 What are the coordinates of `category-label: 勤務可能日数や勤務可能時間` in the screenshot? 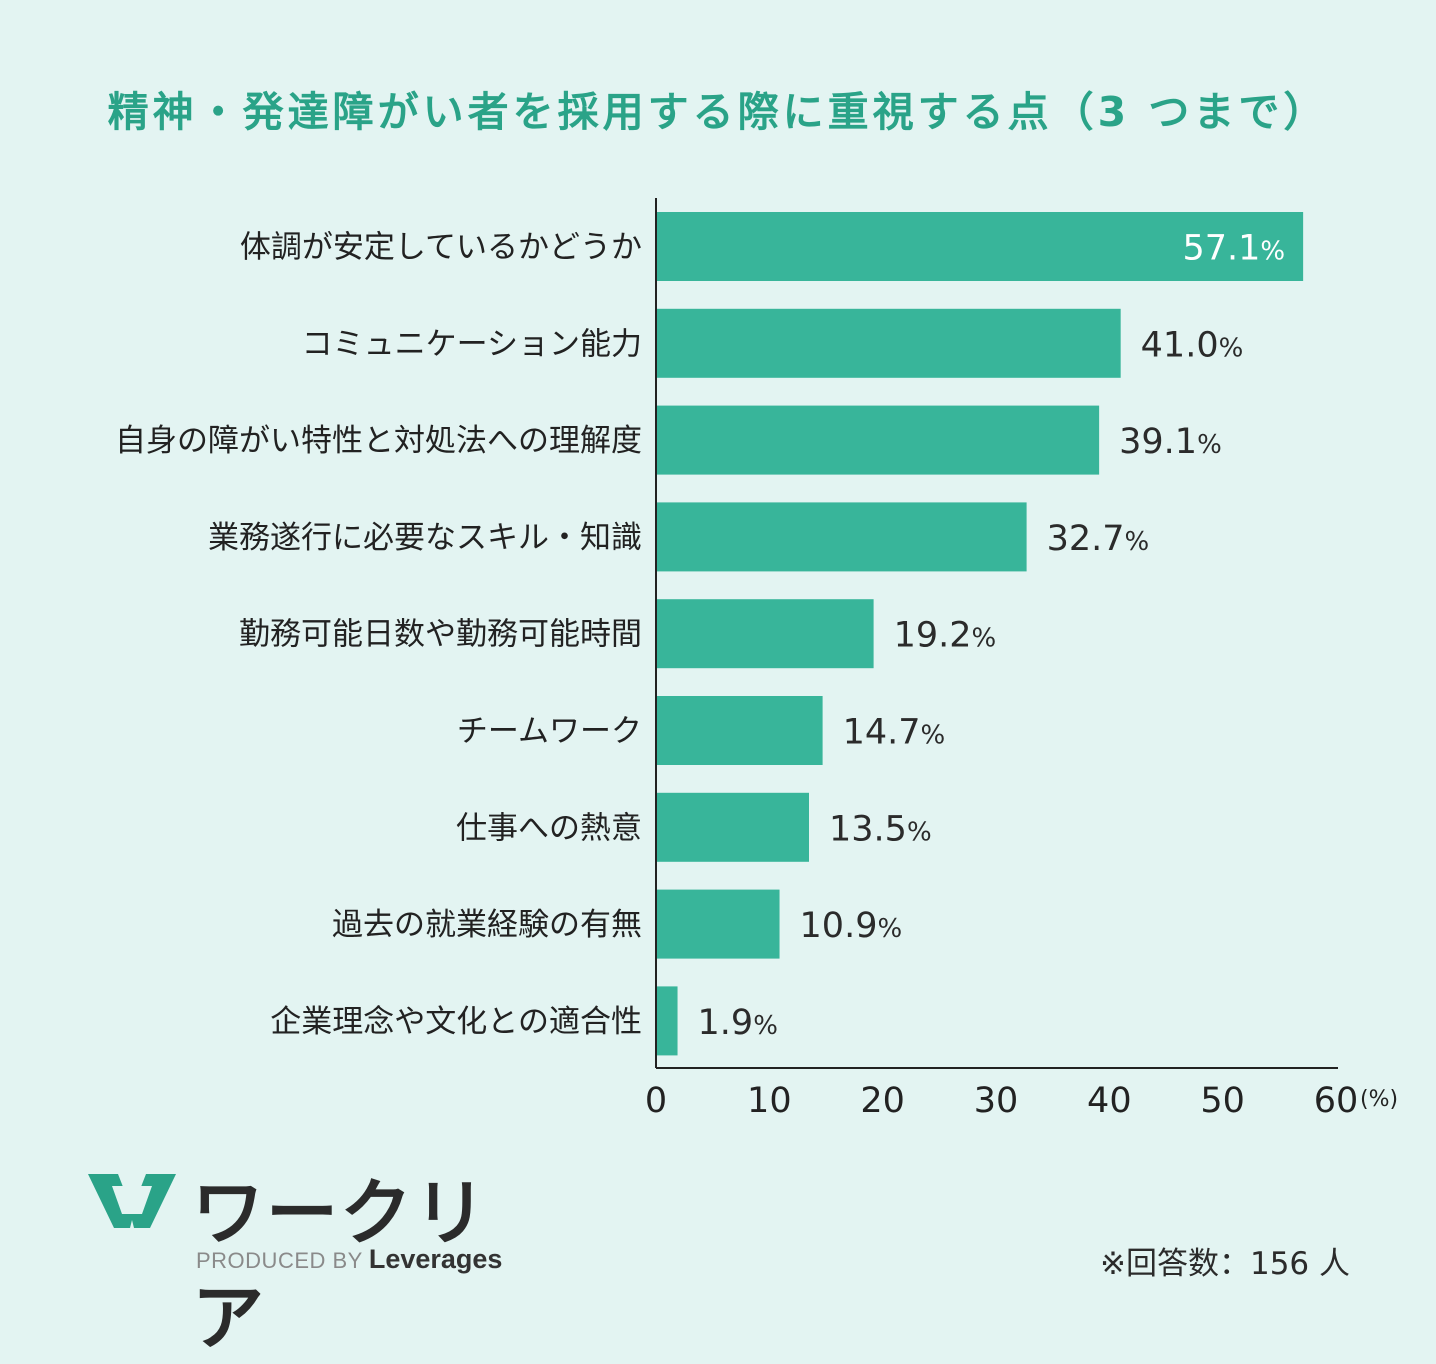 It's located at (440, 635).